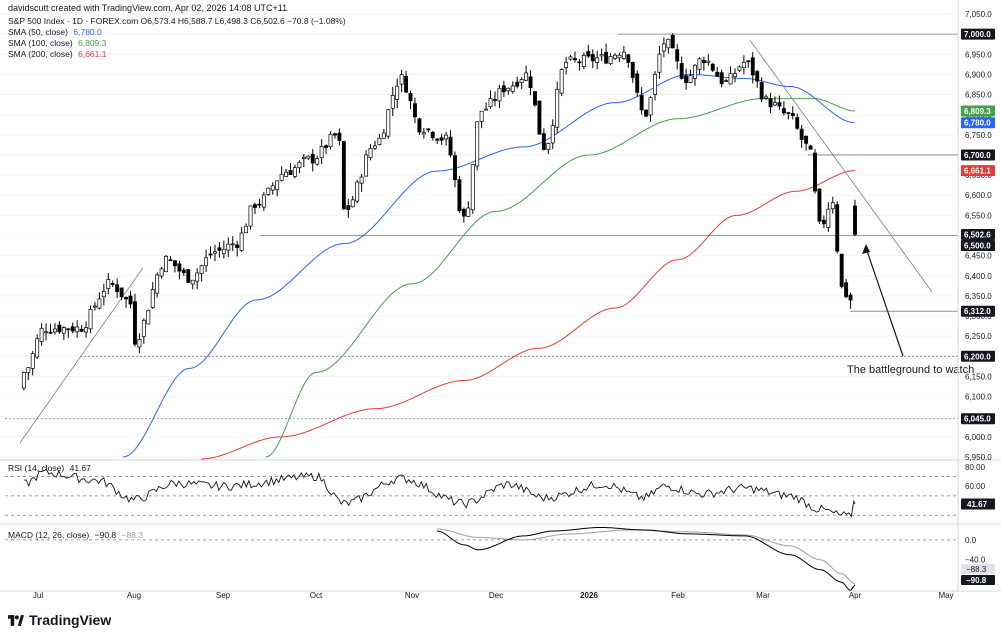  Describe the element at coordinates (678, 595) in the screenshot. I see `date-tick-label: Feb` at that location.